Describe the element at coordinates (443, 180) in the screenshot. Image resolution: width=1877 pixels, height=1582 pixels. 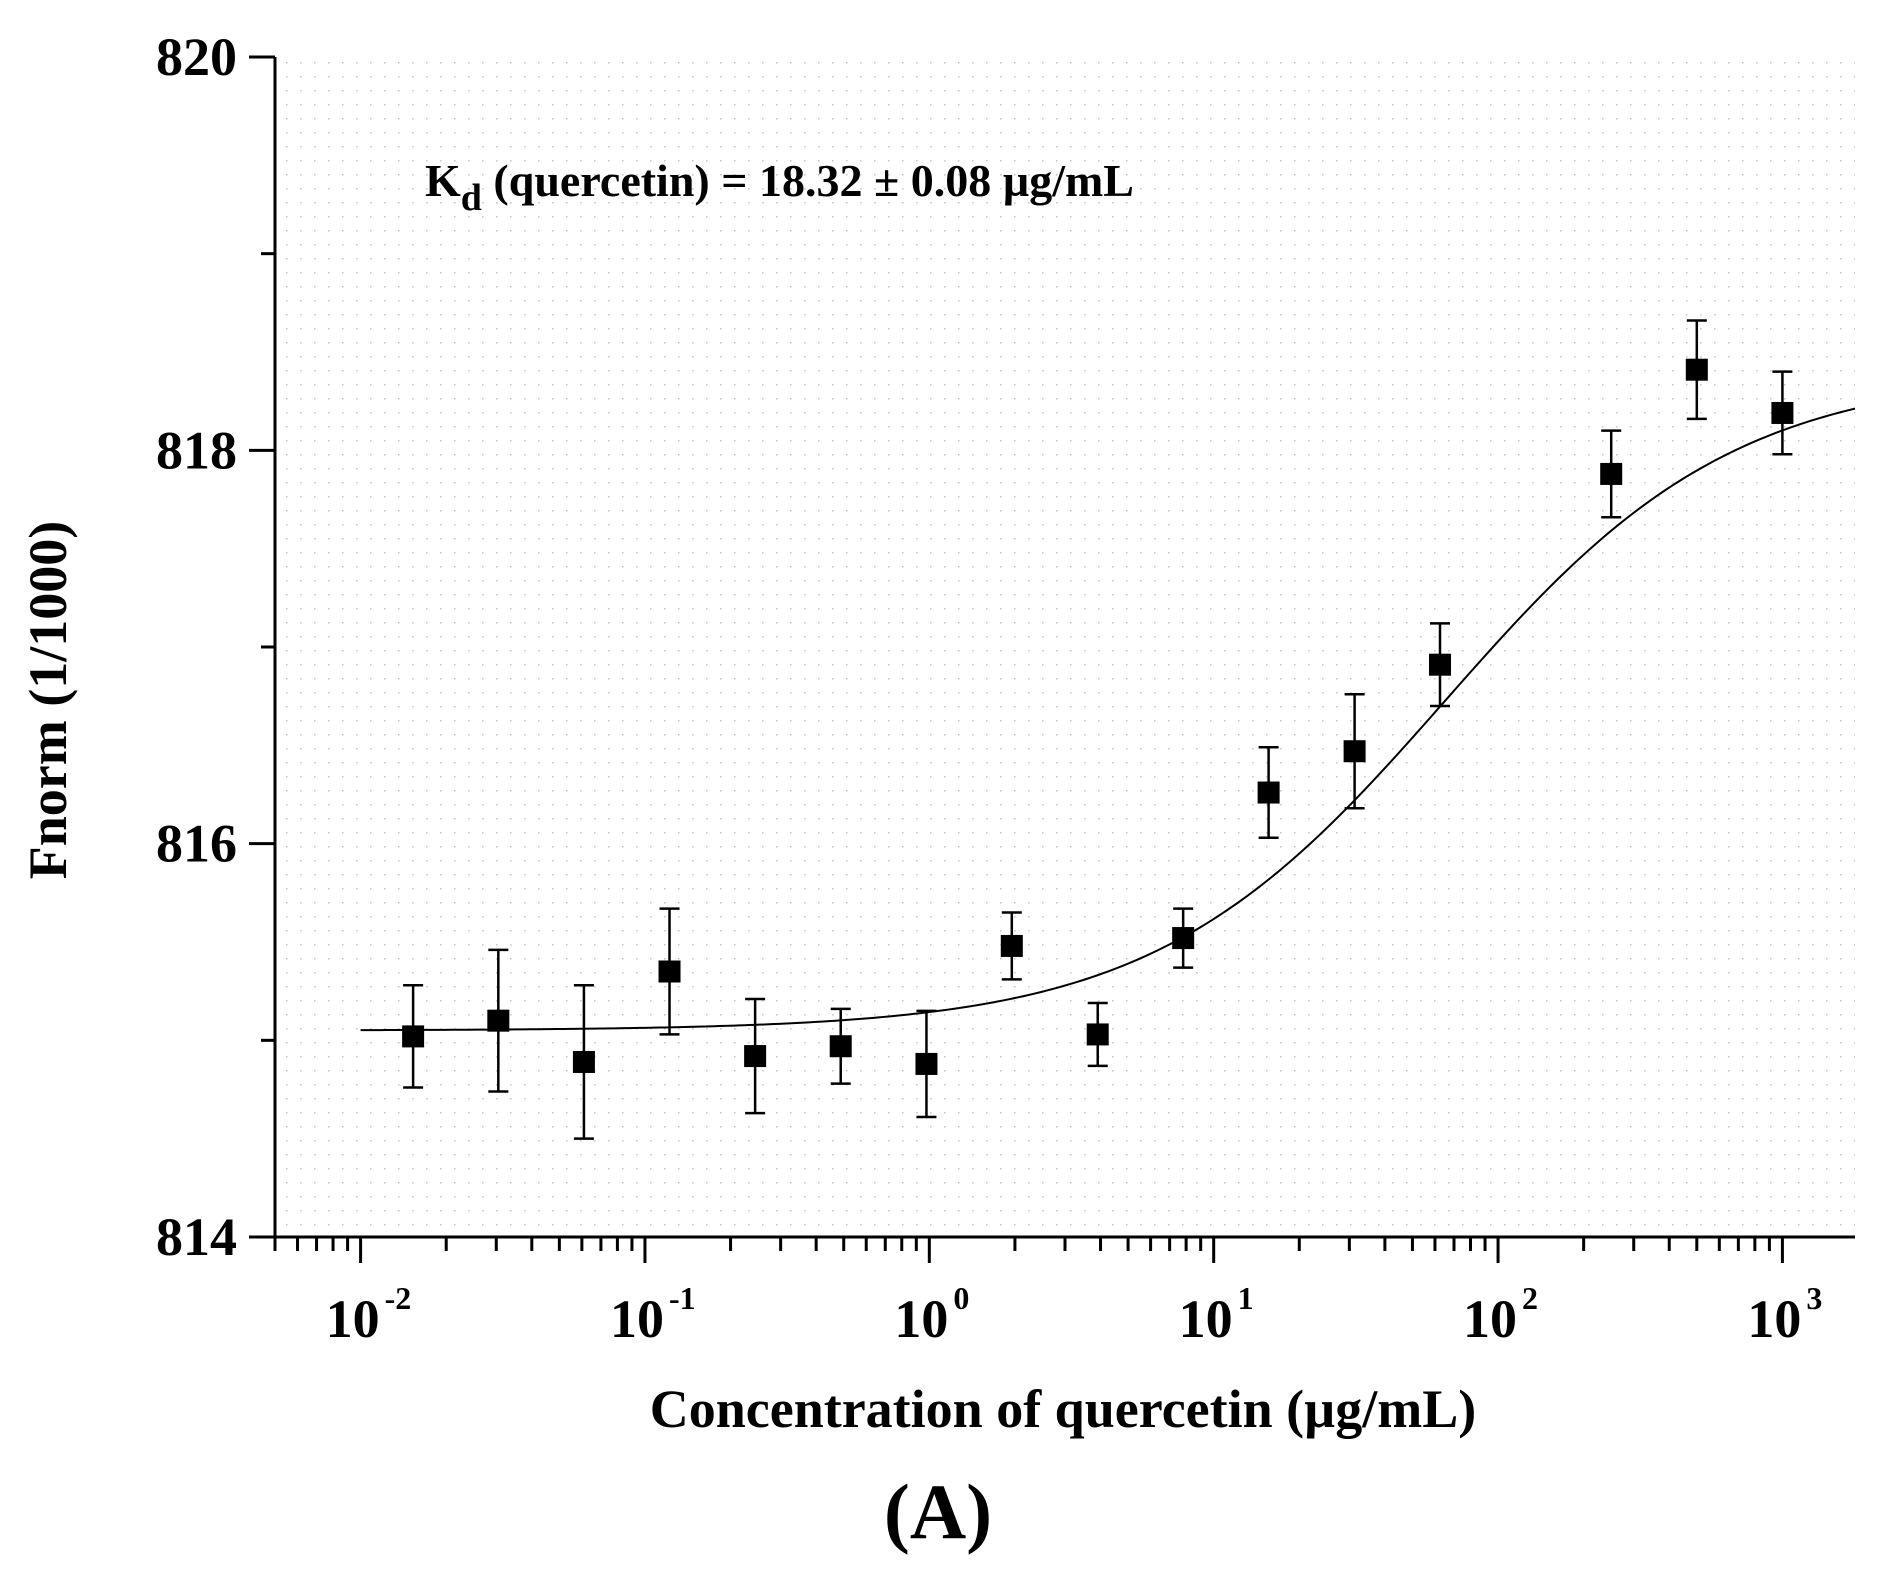
I see `kd-symbol: K` at that location.